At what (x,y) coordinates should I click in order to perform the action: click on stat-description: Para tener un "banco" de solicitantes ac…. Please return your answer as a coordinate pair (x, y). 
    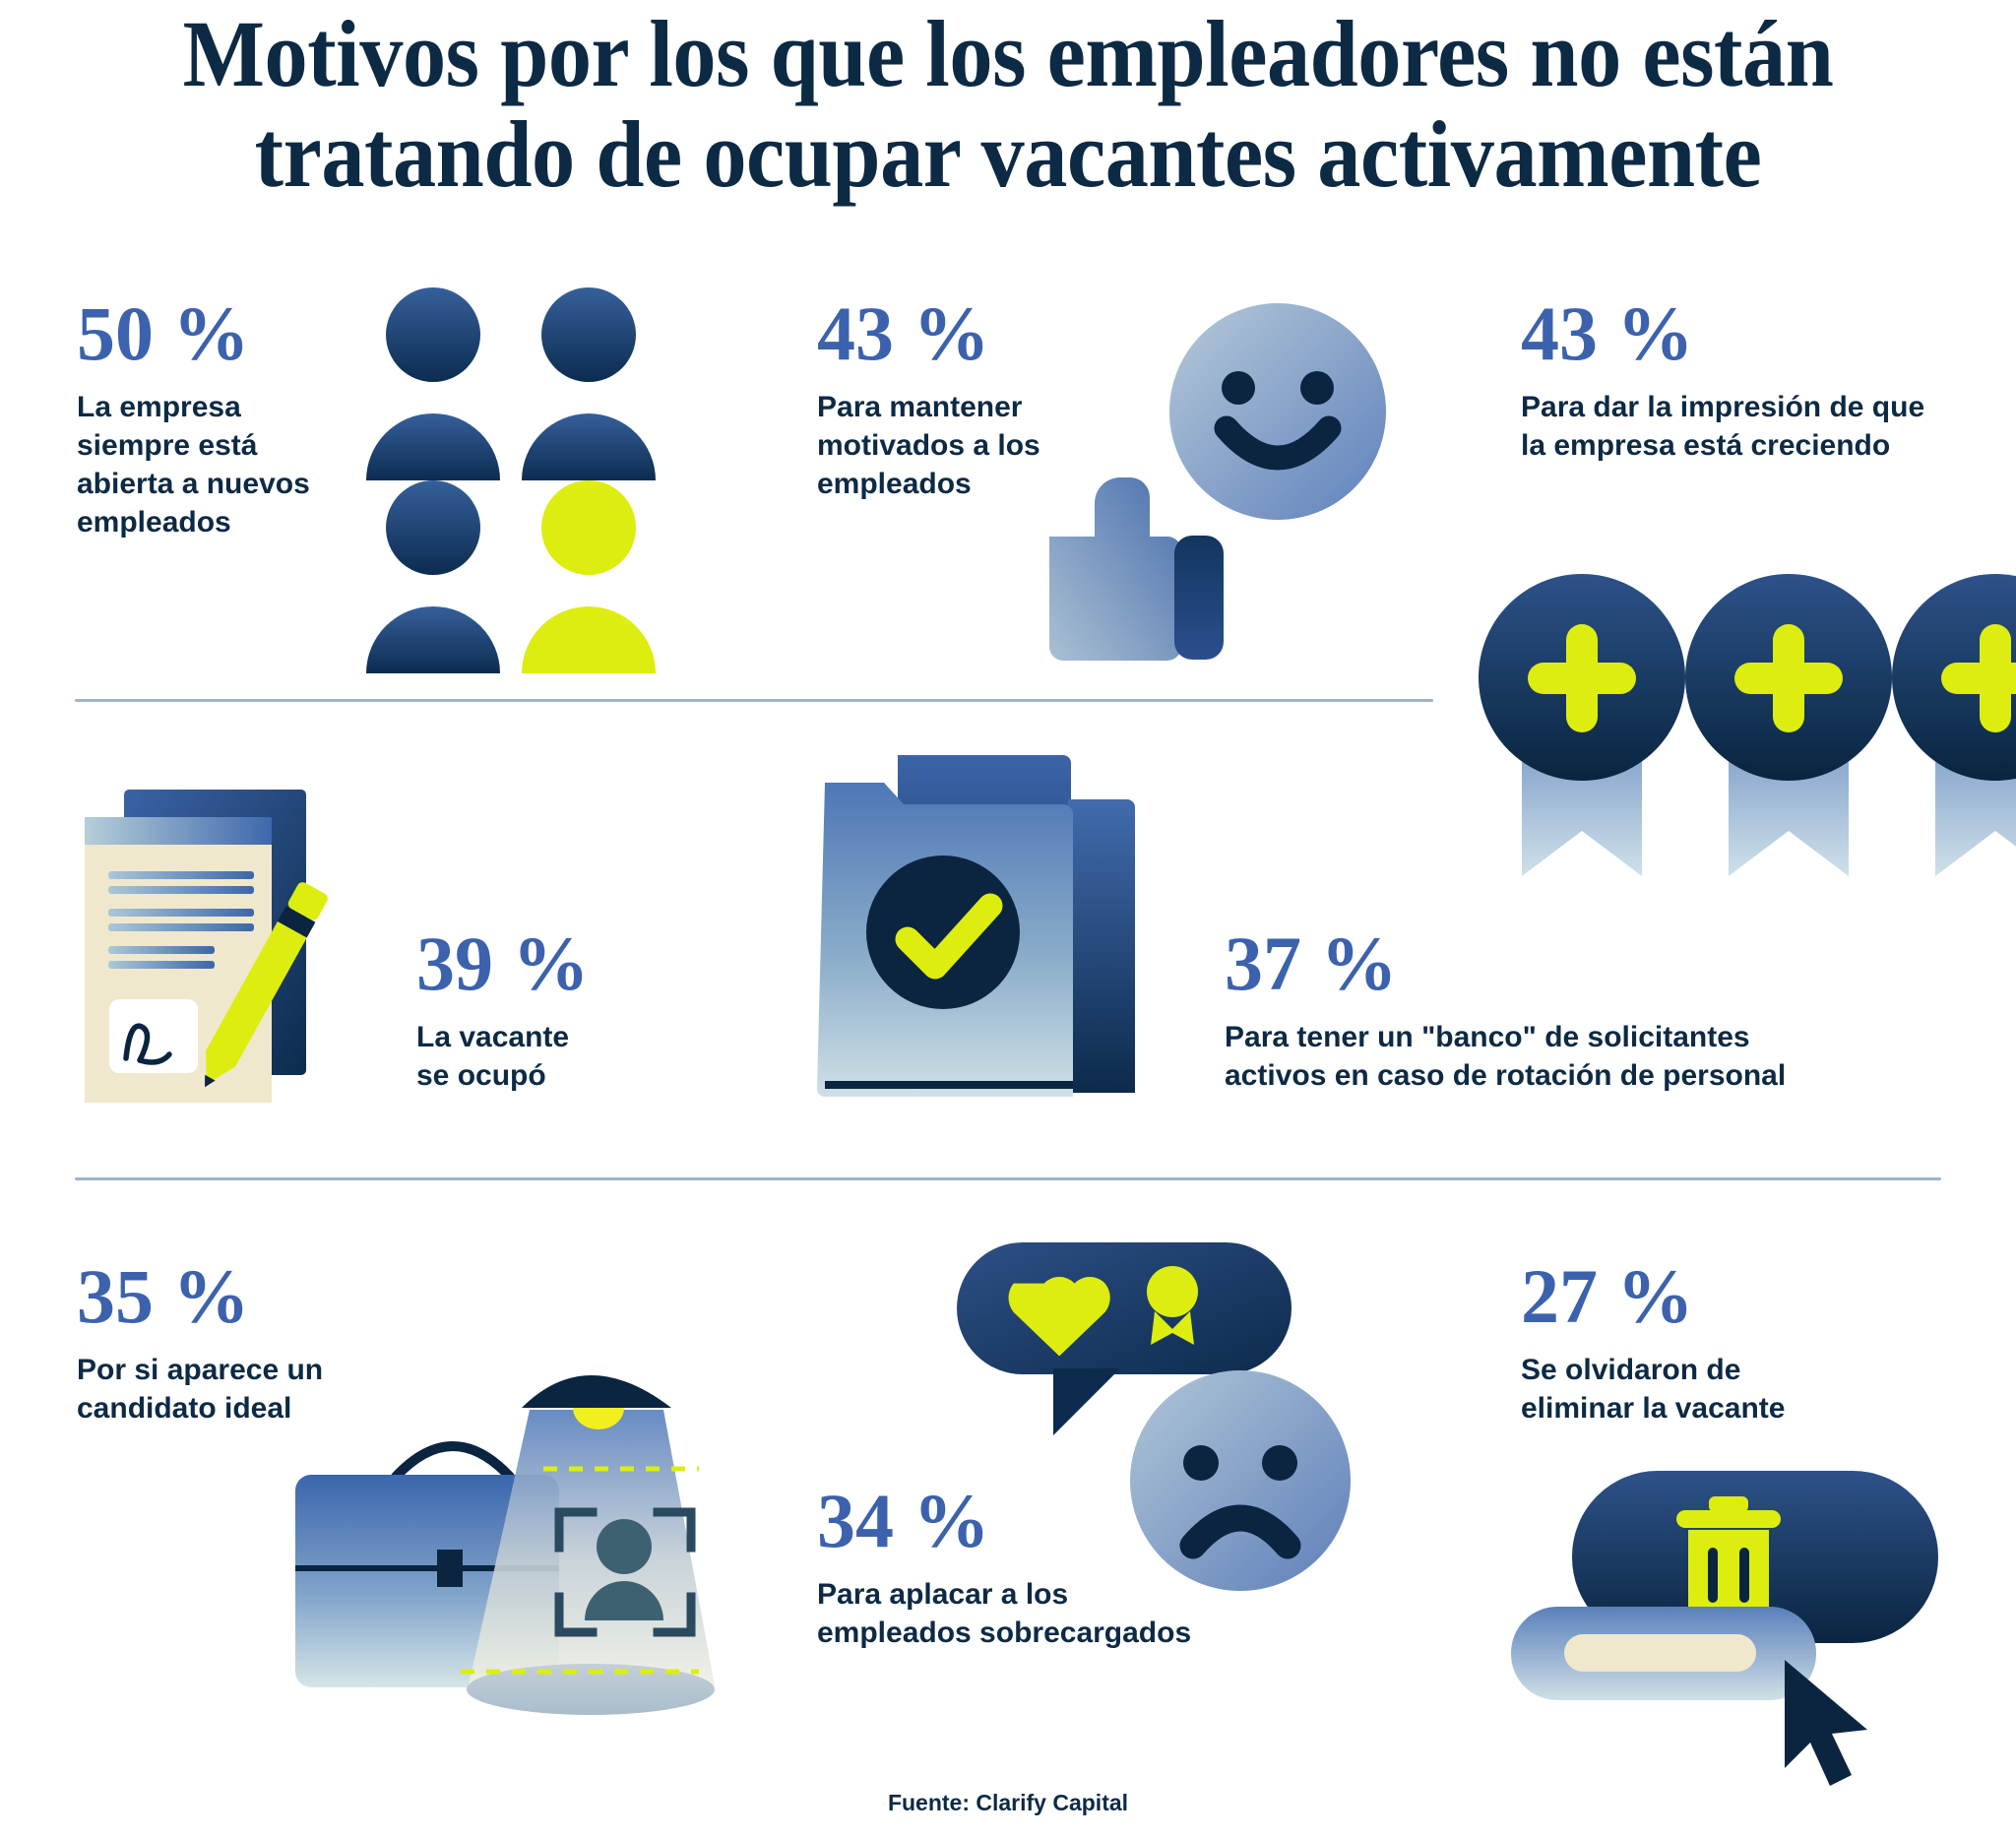
    Looking at the image, I should click on (1506, 1056).